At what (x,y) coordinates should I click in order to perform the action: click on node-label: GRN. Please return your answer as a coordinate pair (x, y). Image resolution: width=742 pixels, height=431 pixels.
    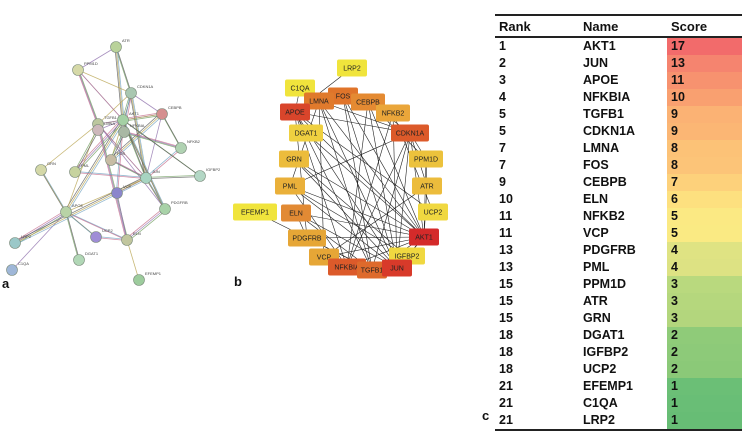
    Looking at the image, I should click on (294, 159).